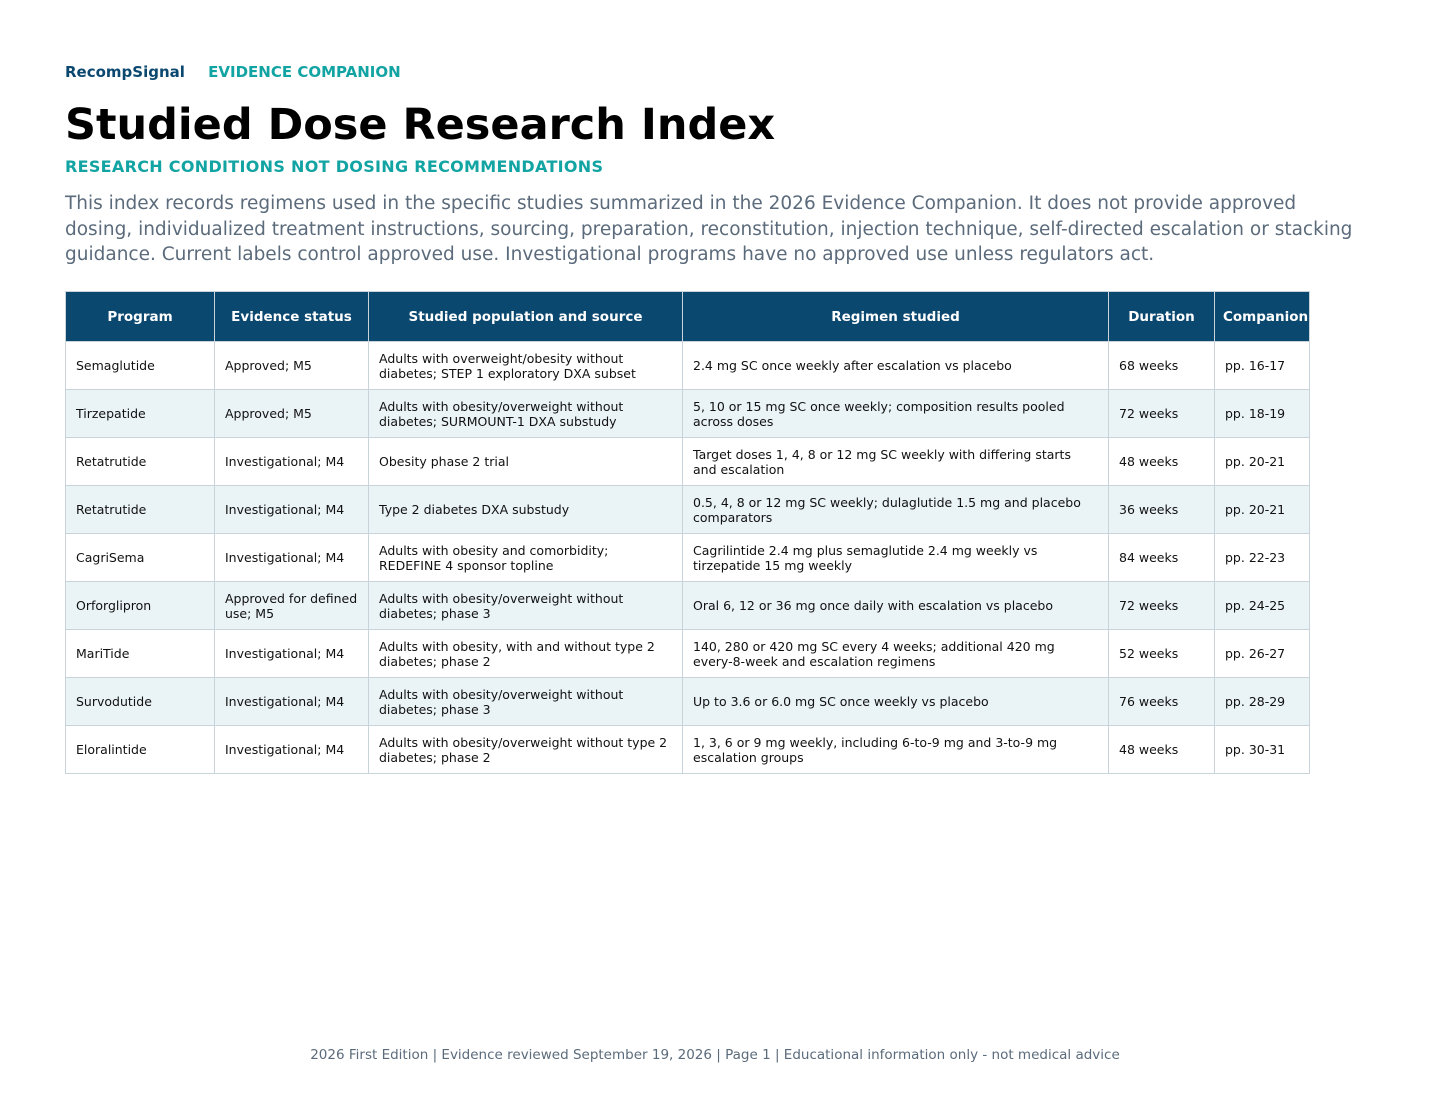 Image resolution: width=1430 pixels, height=1105 pixels. What do you see at coordinates (525, 461) in the screenshot?
I see `cell-population: Obesity phase 2 trial` at bounding box center [525, 461].